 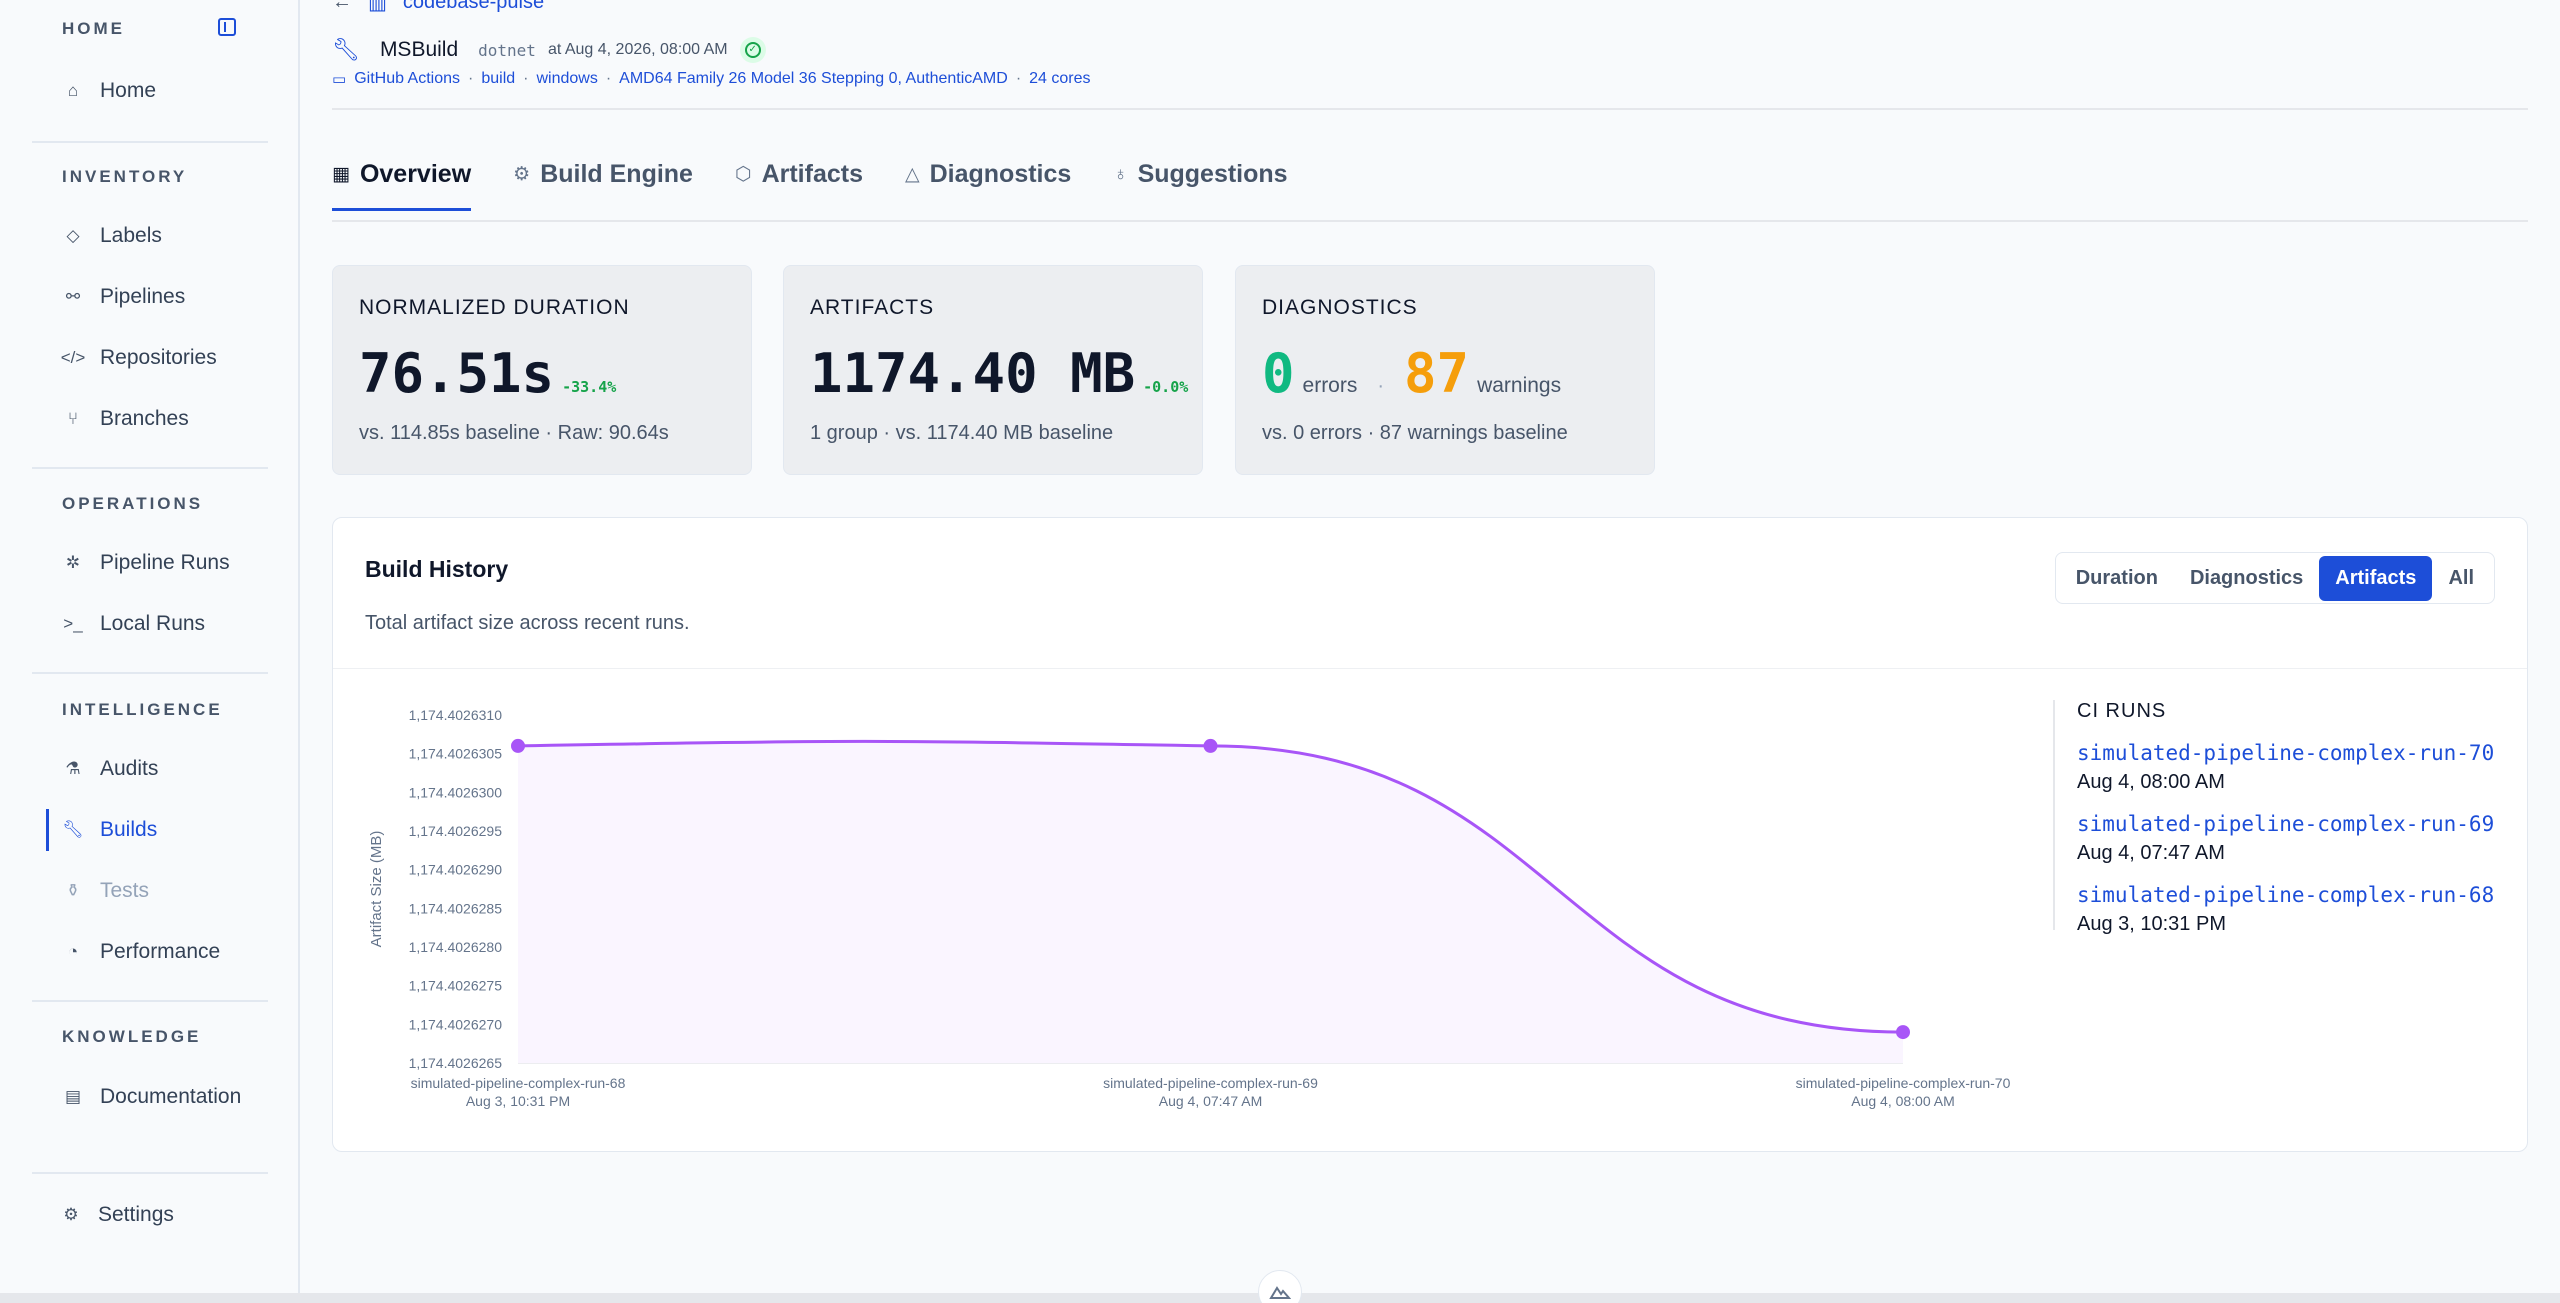 I want to click on toggle-artifacts: Artifacts, so click(x=2376, y=578).